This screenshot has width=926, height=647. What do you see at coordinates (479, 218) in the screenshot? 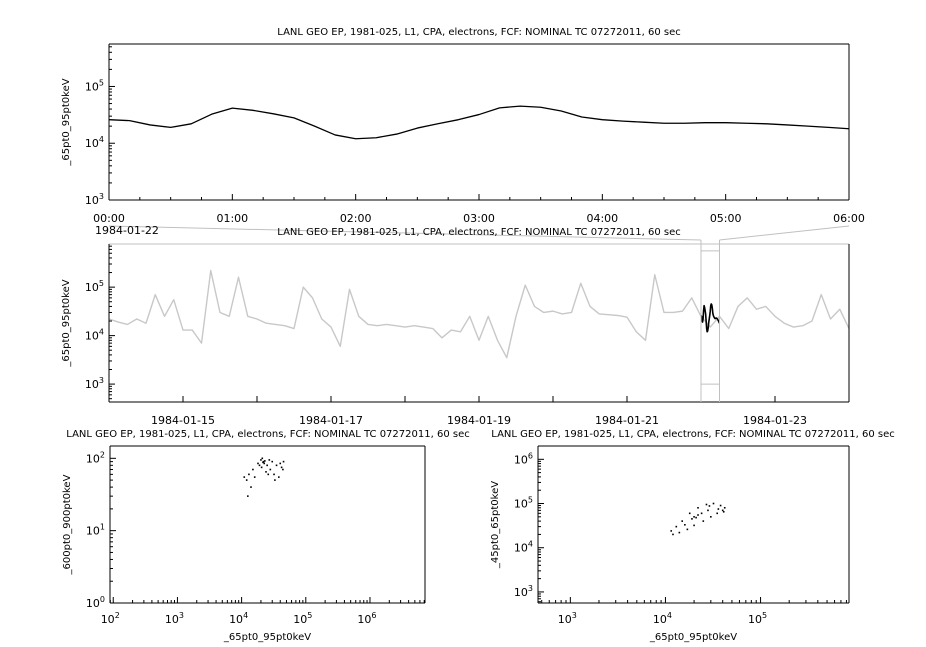
I see `x-tick-label: 03:00` at bounding box center [479, 218].